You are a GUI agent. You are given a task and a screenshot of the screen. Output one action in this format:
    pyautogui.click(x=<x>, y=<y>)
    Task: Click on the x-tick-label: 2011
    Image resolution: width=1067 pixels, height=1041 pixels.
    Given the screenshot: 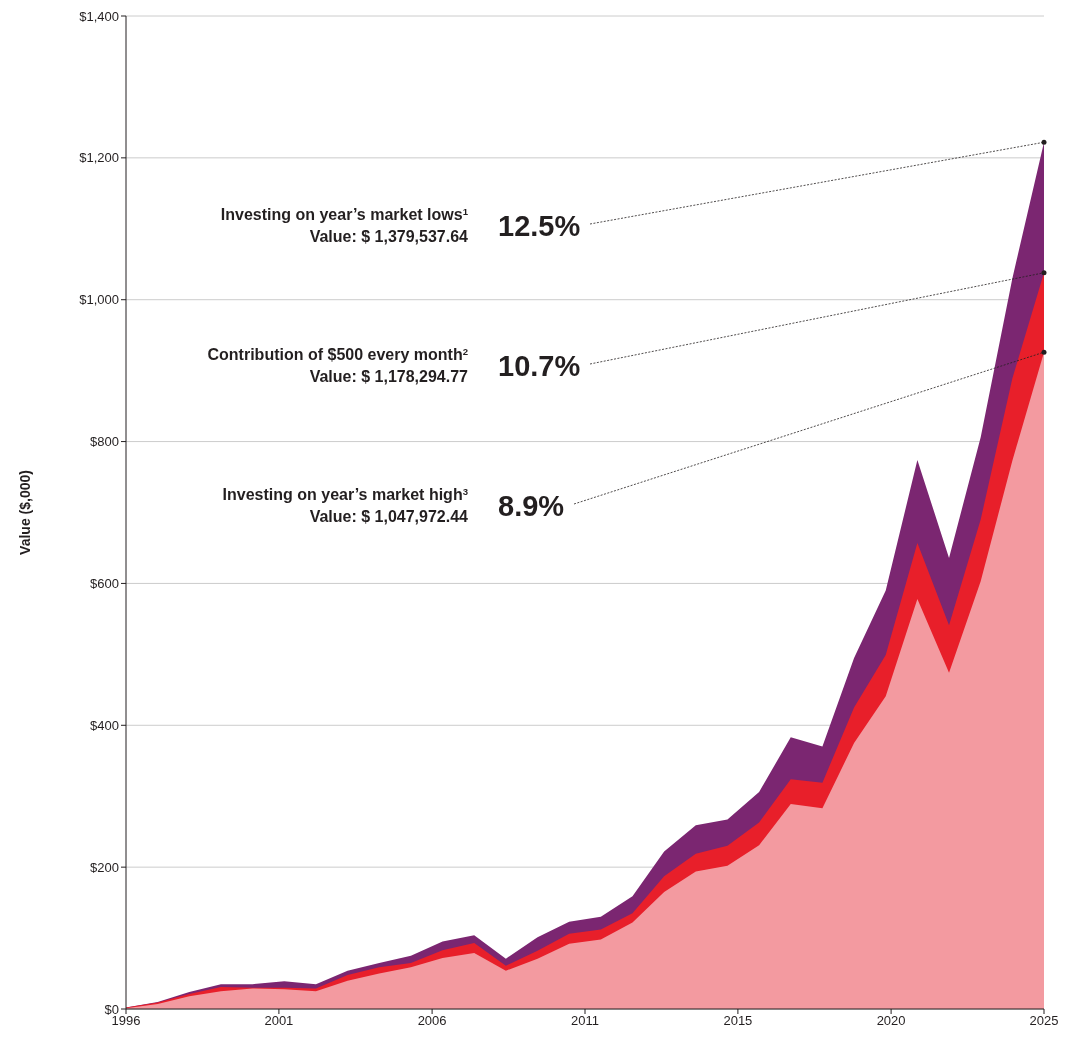 What is the action you would take?
    pyautogui.click(x=585, y=1021)
    